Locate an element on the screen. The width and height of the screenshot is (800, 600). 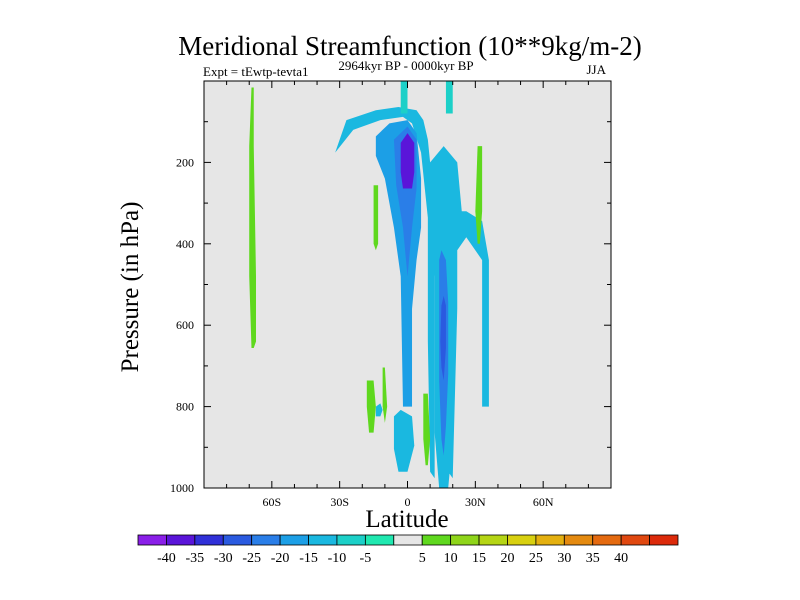
season-label: JJA is located at coordinates (596, 69).